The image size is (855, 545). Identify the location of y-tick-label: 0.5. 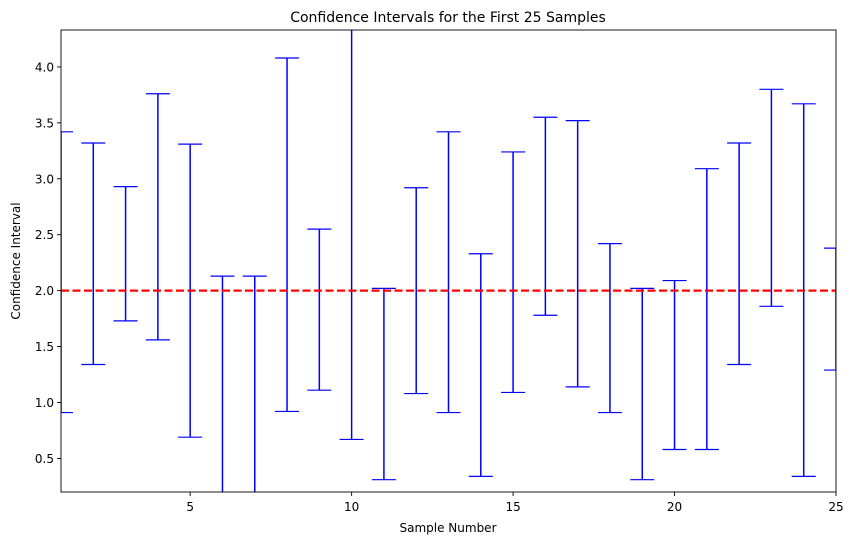
(44, 459).